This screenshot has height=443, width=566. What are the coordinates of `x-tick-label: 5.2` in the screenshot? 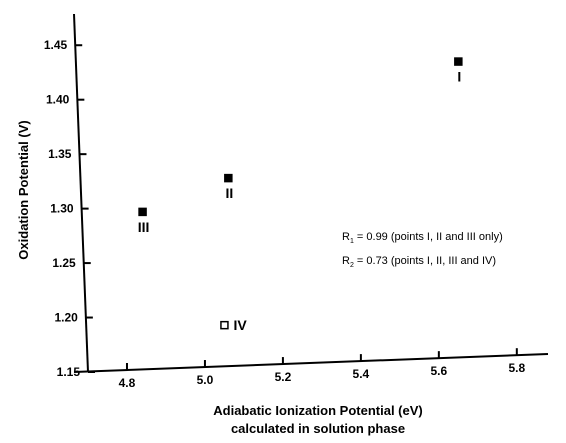 It's located at (283, 377).